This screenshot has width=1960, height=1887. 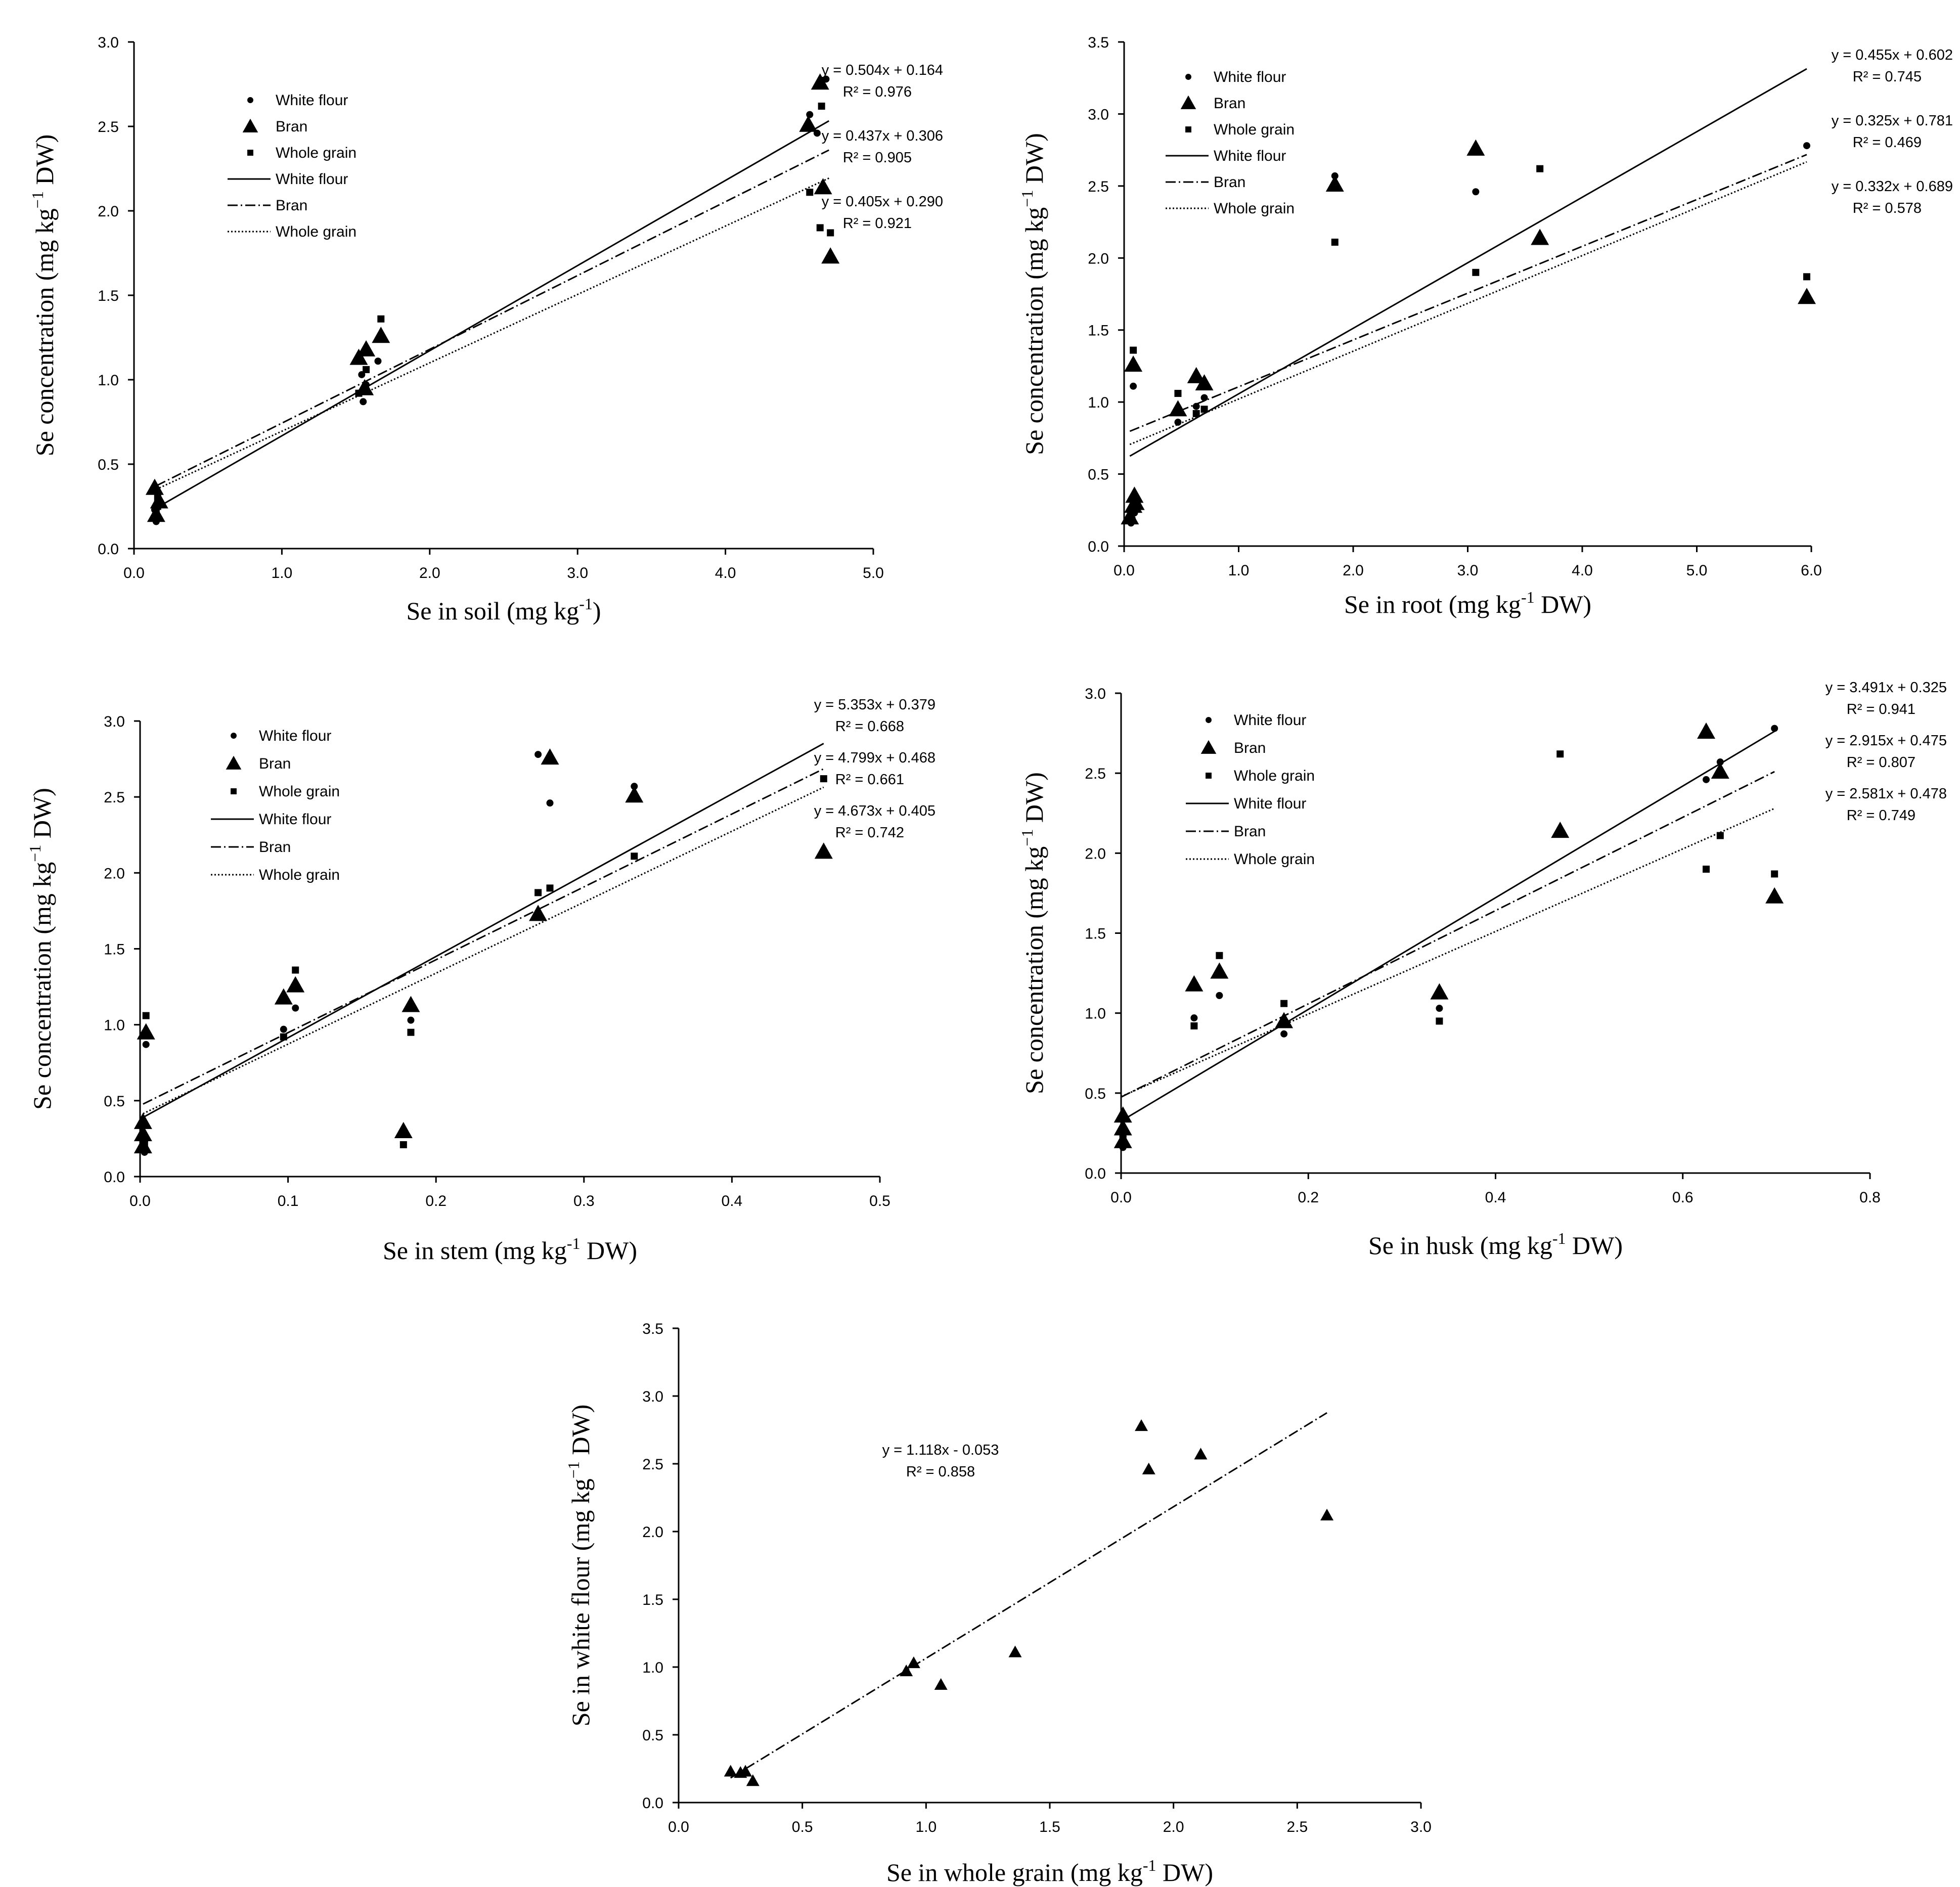 What do you see at coordinates (869, 780) in the screenshot?
I see `r-squared: R² = 0.661` at bounding box center [869, 780].